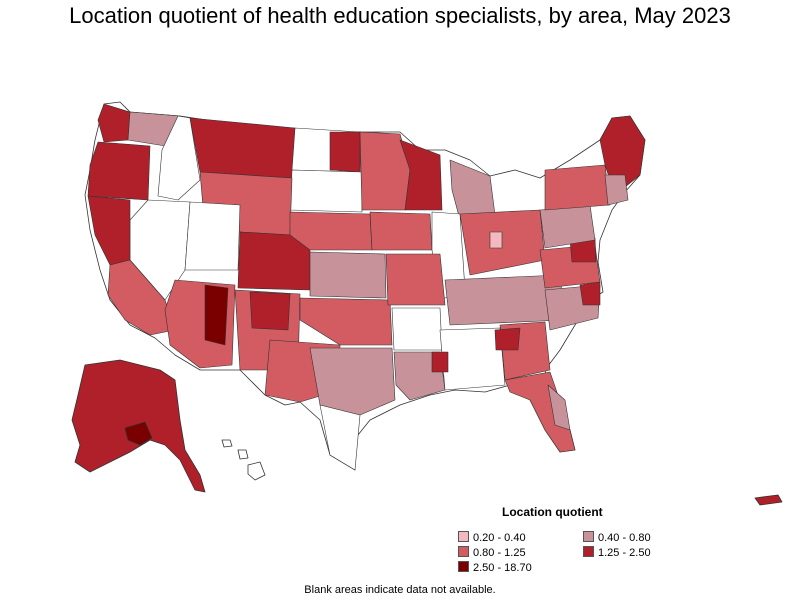 Image resolution: width=800 pixels, height=600 pixels. I want to click on legend-label: 0.40 - 0.80, so click(624, 538).